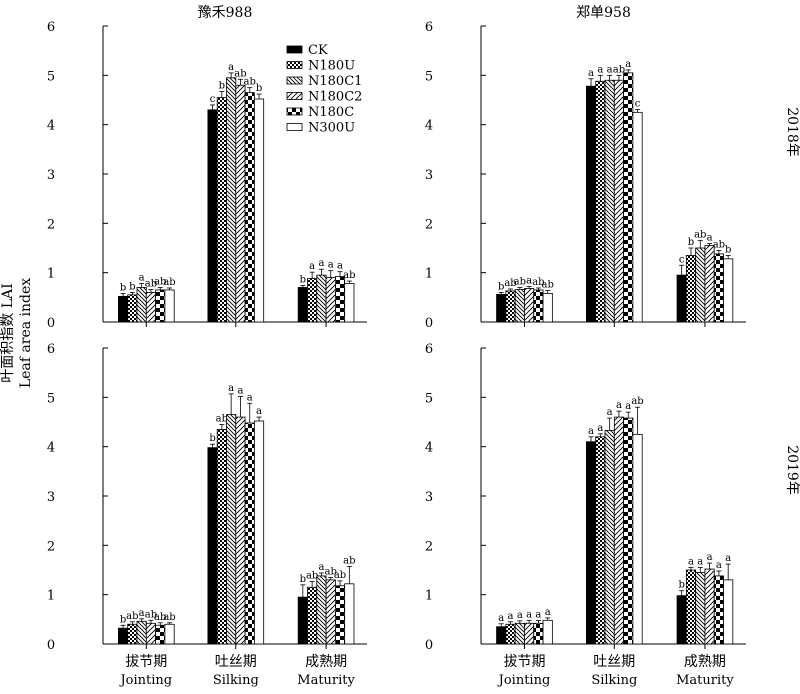  Describe the element at coordinates (614, 662) in the screenshot. I see `category-label-cn: 吐丝期` at that location.